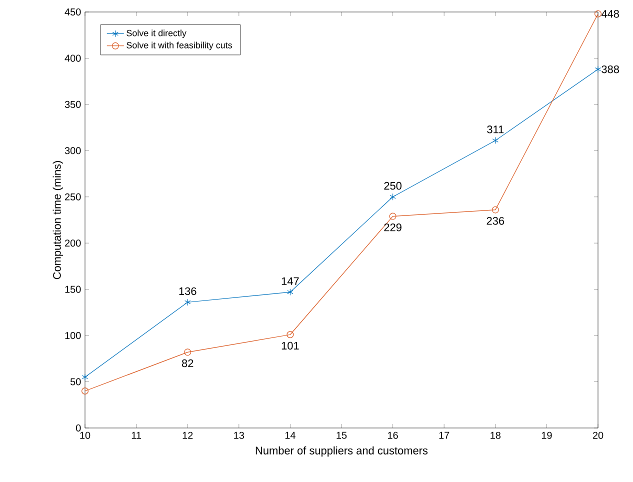 Image resolution: width=633 pixels, height=482 pixels. I want to click on legend-label: Solve it with feasibility cuts, so click(179, 46).